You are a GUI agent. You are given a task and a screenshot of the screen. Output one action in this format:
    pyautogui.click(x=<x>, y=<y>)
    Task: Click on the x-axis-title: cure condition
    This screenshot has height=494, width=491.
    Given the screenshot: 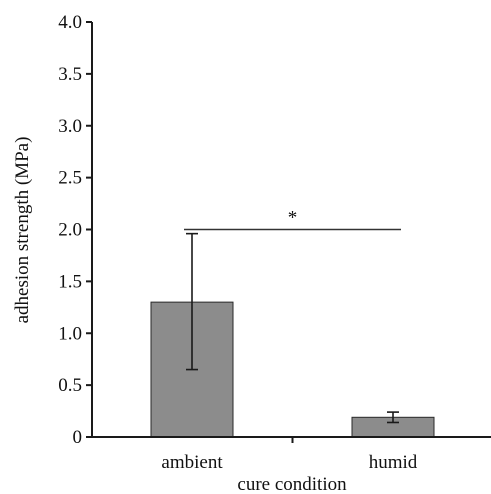 What is the action you would take?
    pyautogui.click(x=292, y=484)
    